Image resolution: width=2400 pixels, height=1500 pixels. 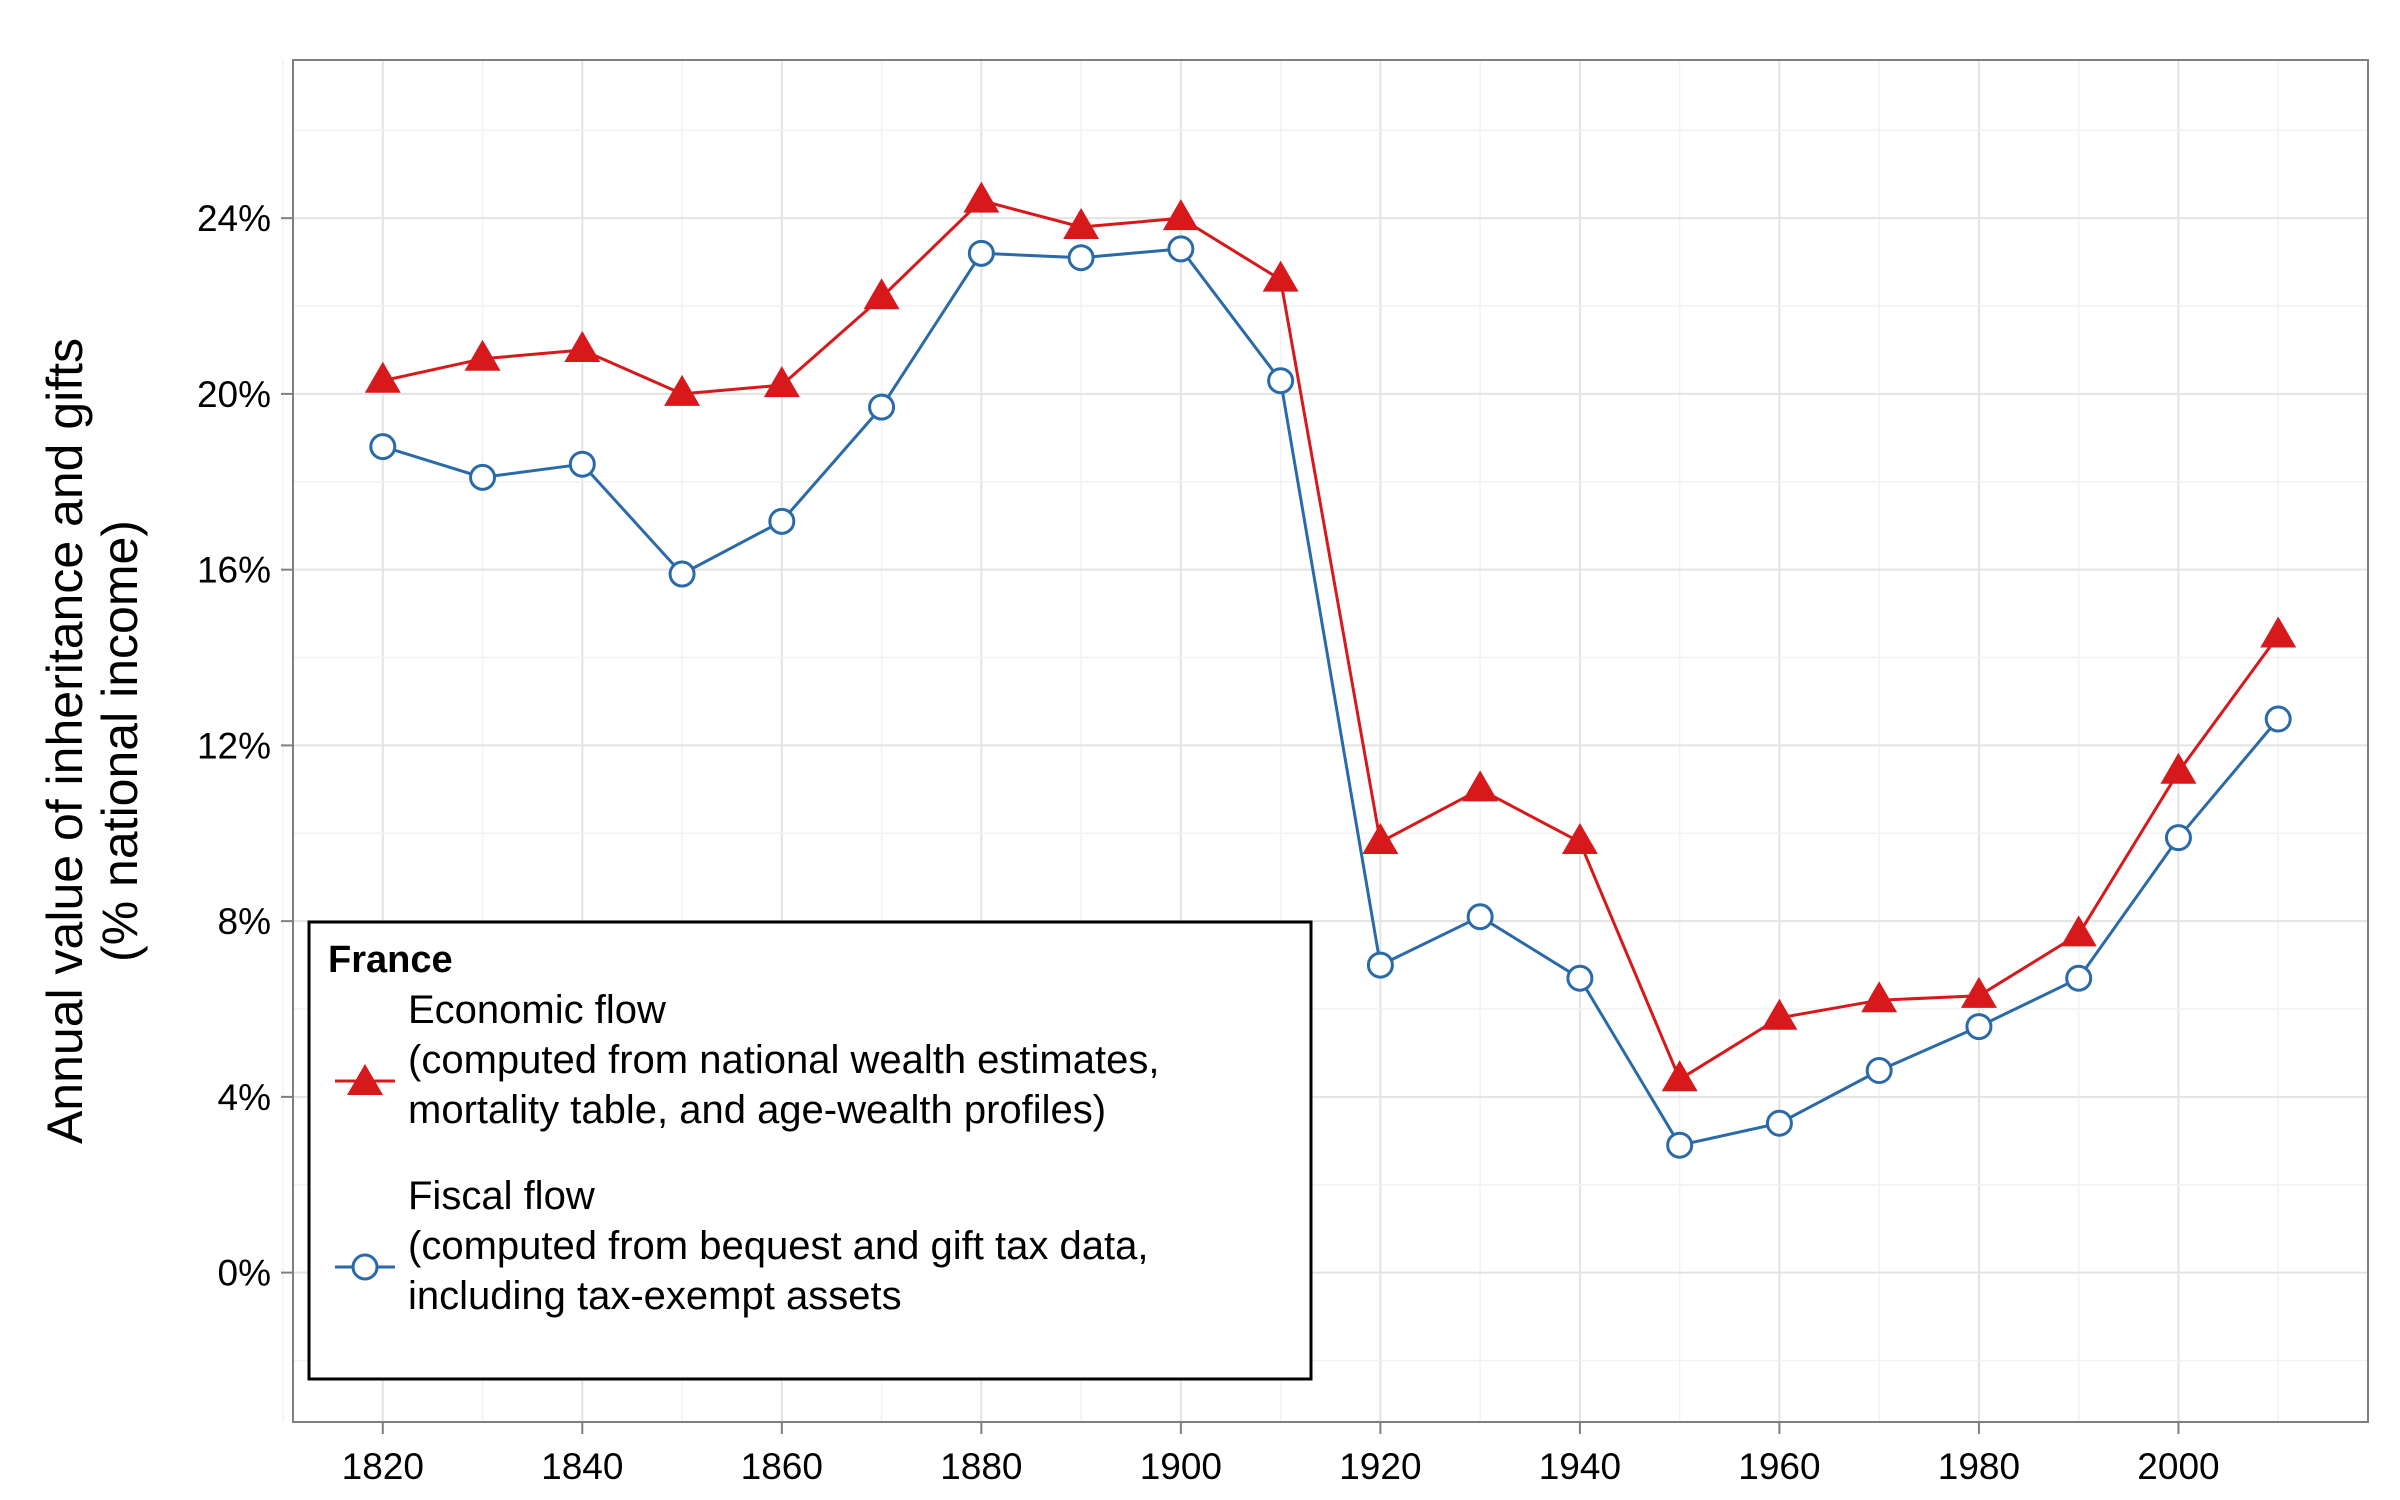 What do you see at coordinates (582, 1466) in the screenshot?
I see `x-tick-label: 1840` at bounding box center [582, 1466].